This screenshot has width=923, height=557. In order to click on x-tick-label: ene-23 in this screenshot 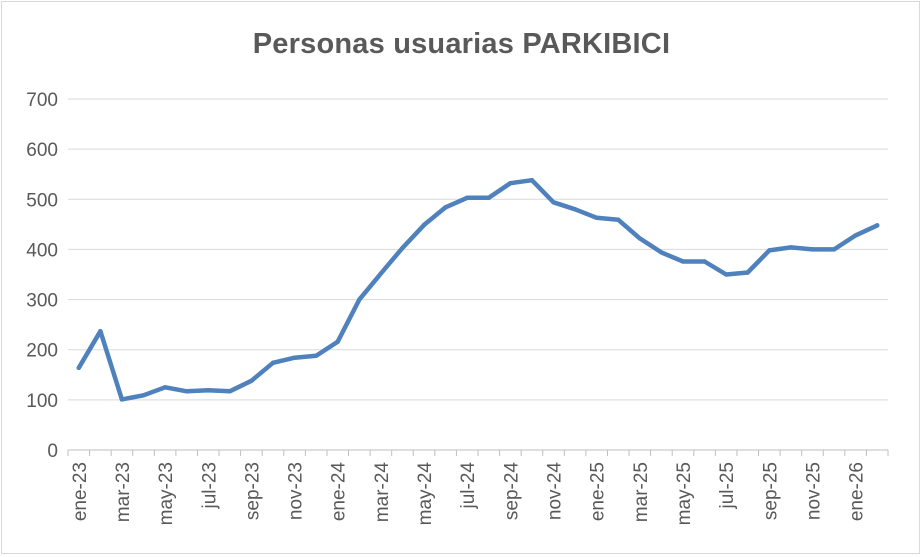, I will do `click(80, 491)`.